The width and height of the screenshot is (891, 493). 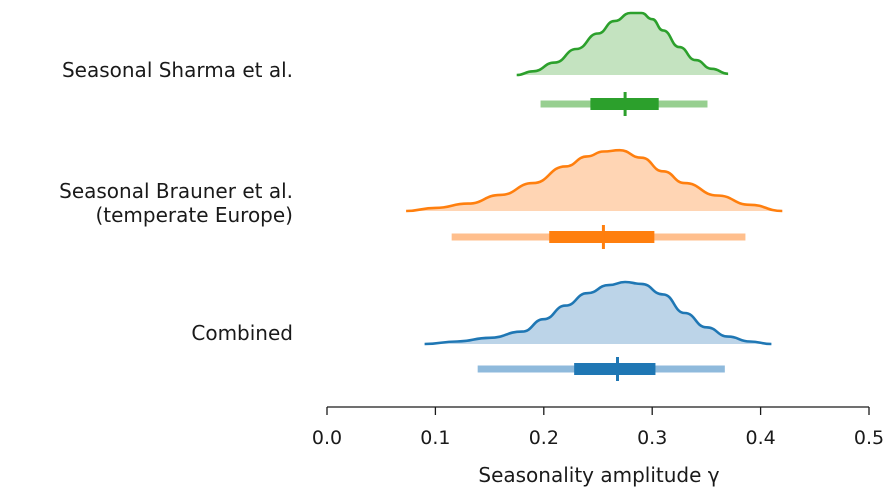 I want to click on x-tick-label: 0.3, so click(x=652, y=438).